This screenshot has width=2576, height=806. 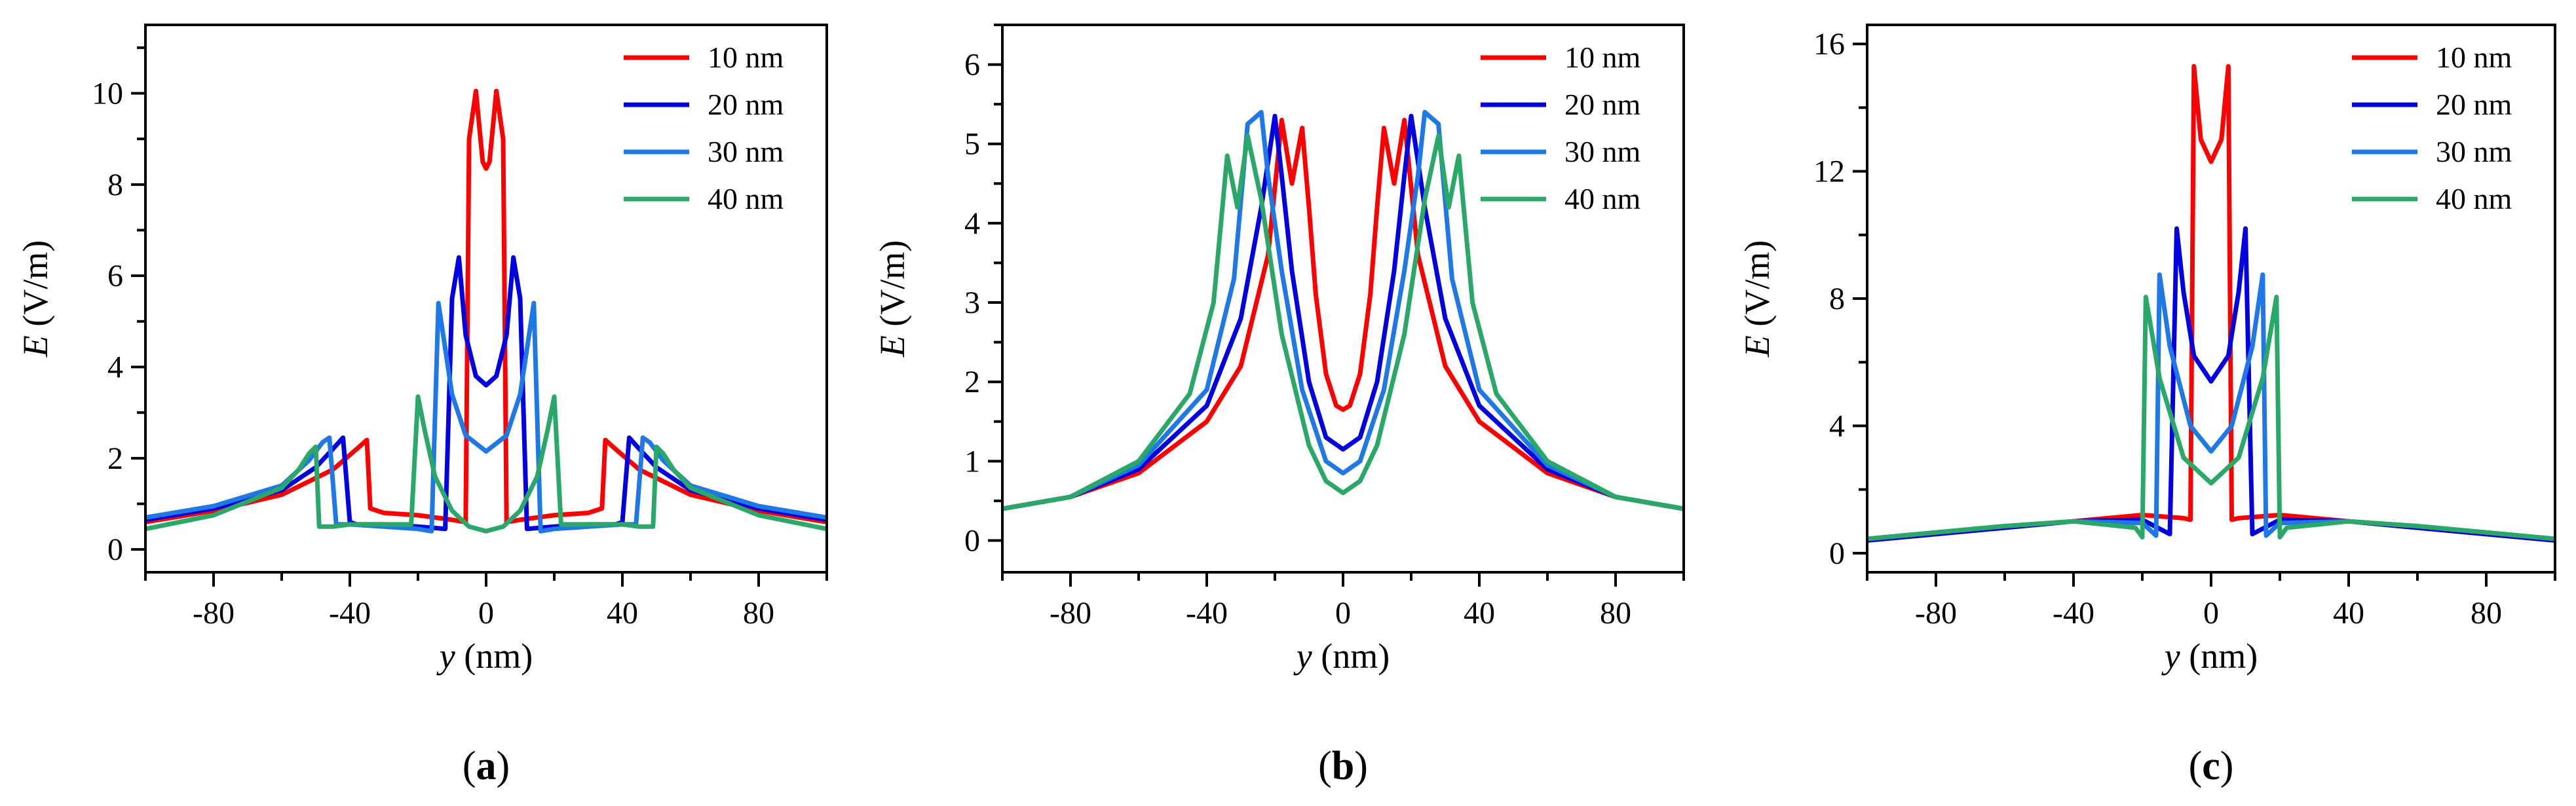 I want to click on y-tick-label: 1, so click(x=972, y=461).